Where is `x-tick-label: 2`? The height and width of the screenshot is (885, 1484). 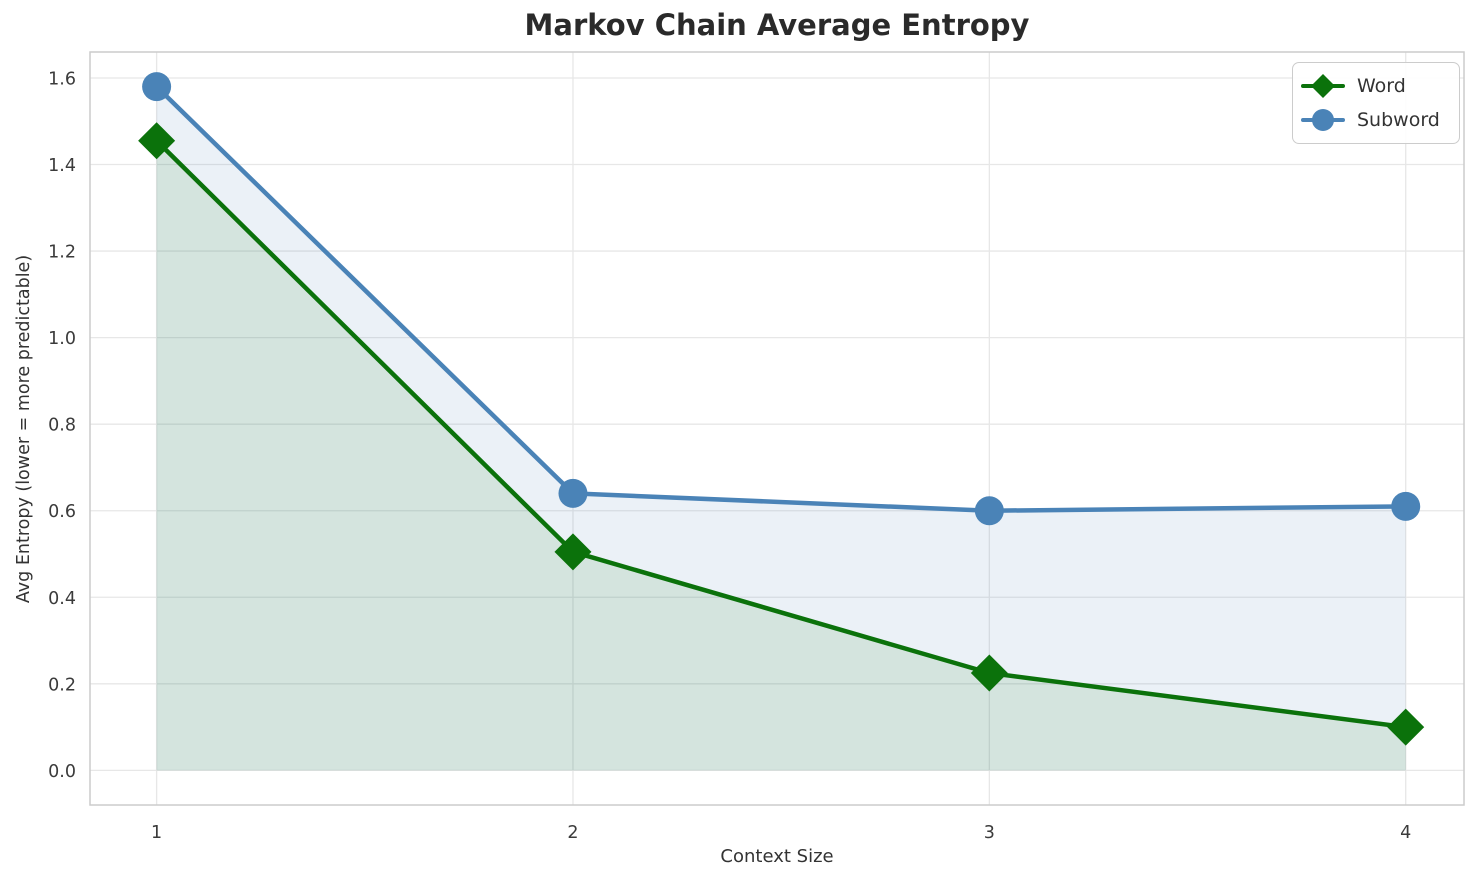
x-tick-label: 2 is located at coordinates (572, 833).